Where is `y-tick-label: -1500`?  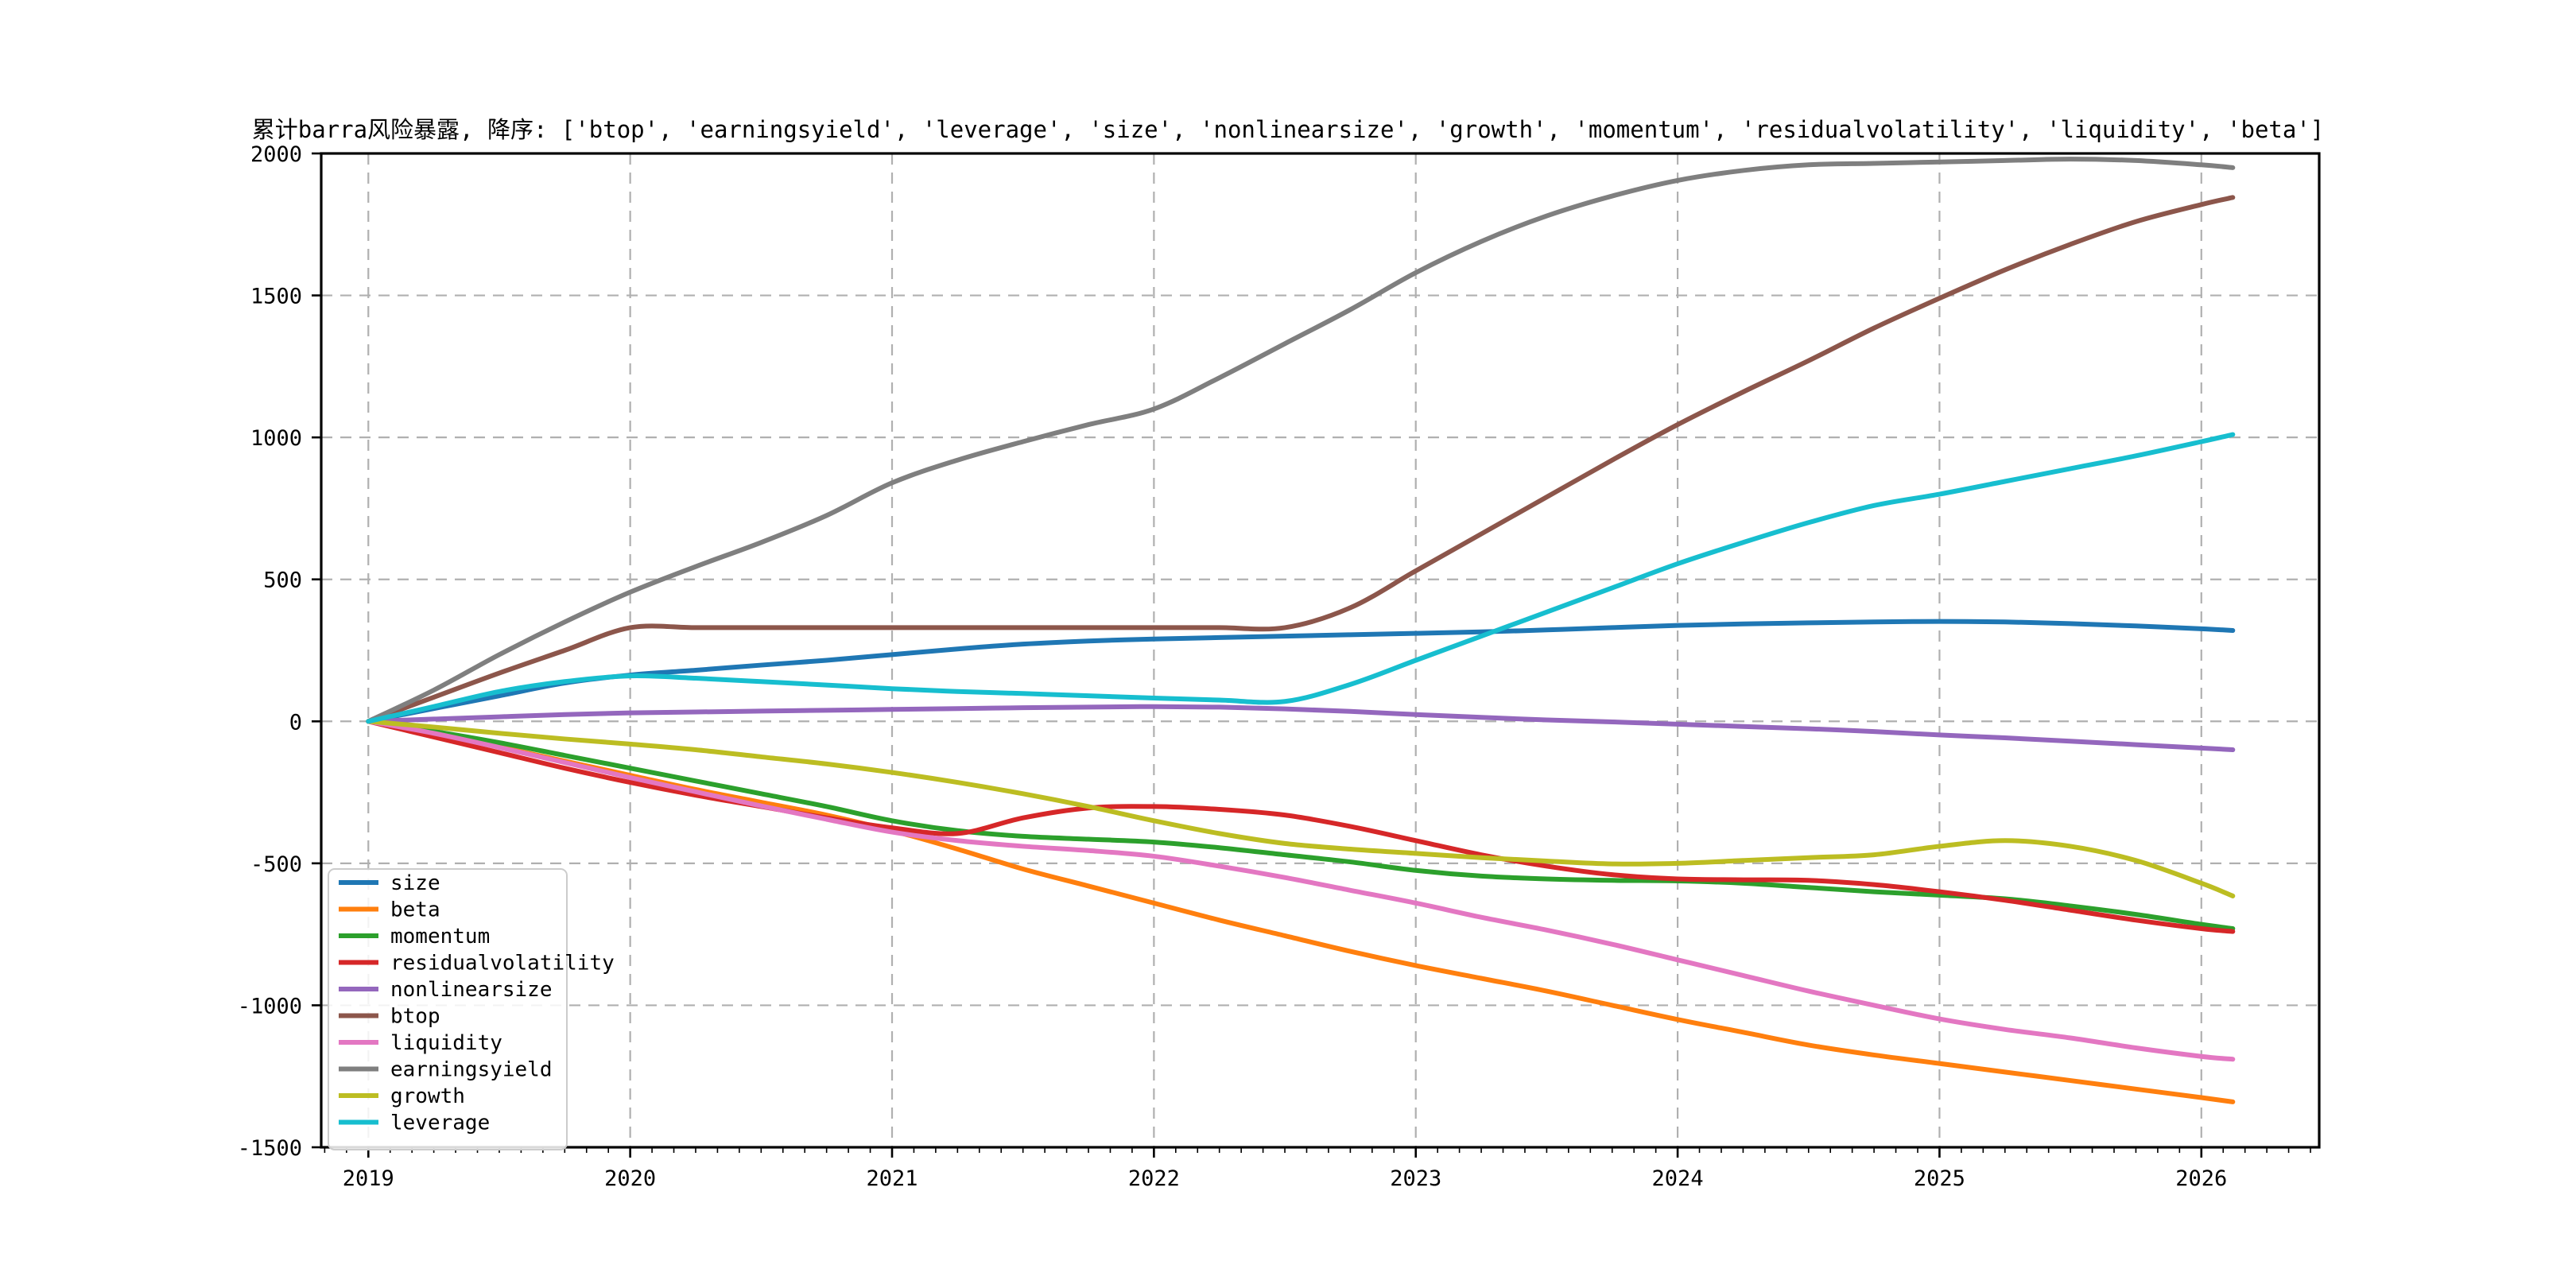 y-tick-label: -1500 is located at coordinates (270, 1148).